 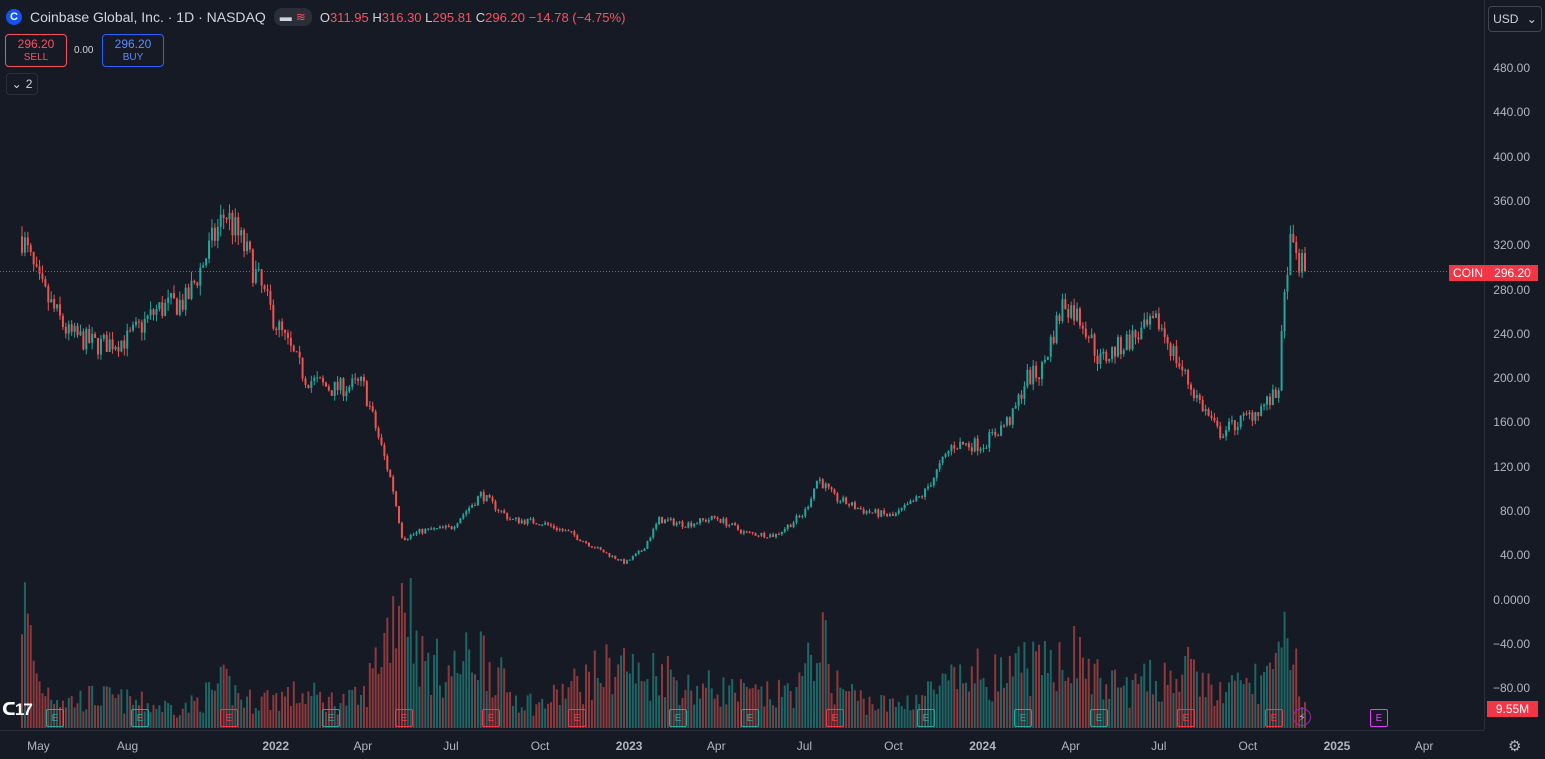 What do you see at coordinates (285, 17) in the screenshot?
I see `eye-icon: ▬` at bounding box center [285, 17].